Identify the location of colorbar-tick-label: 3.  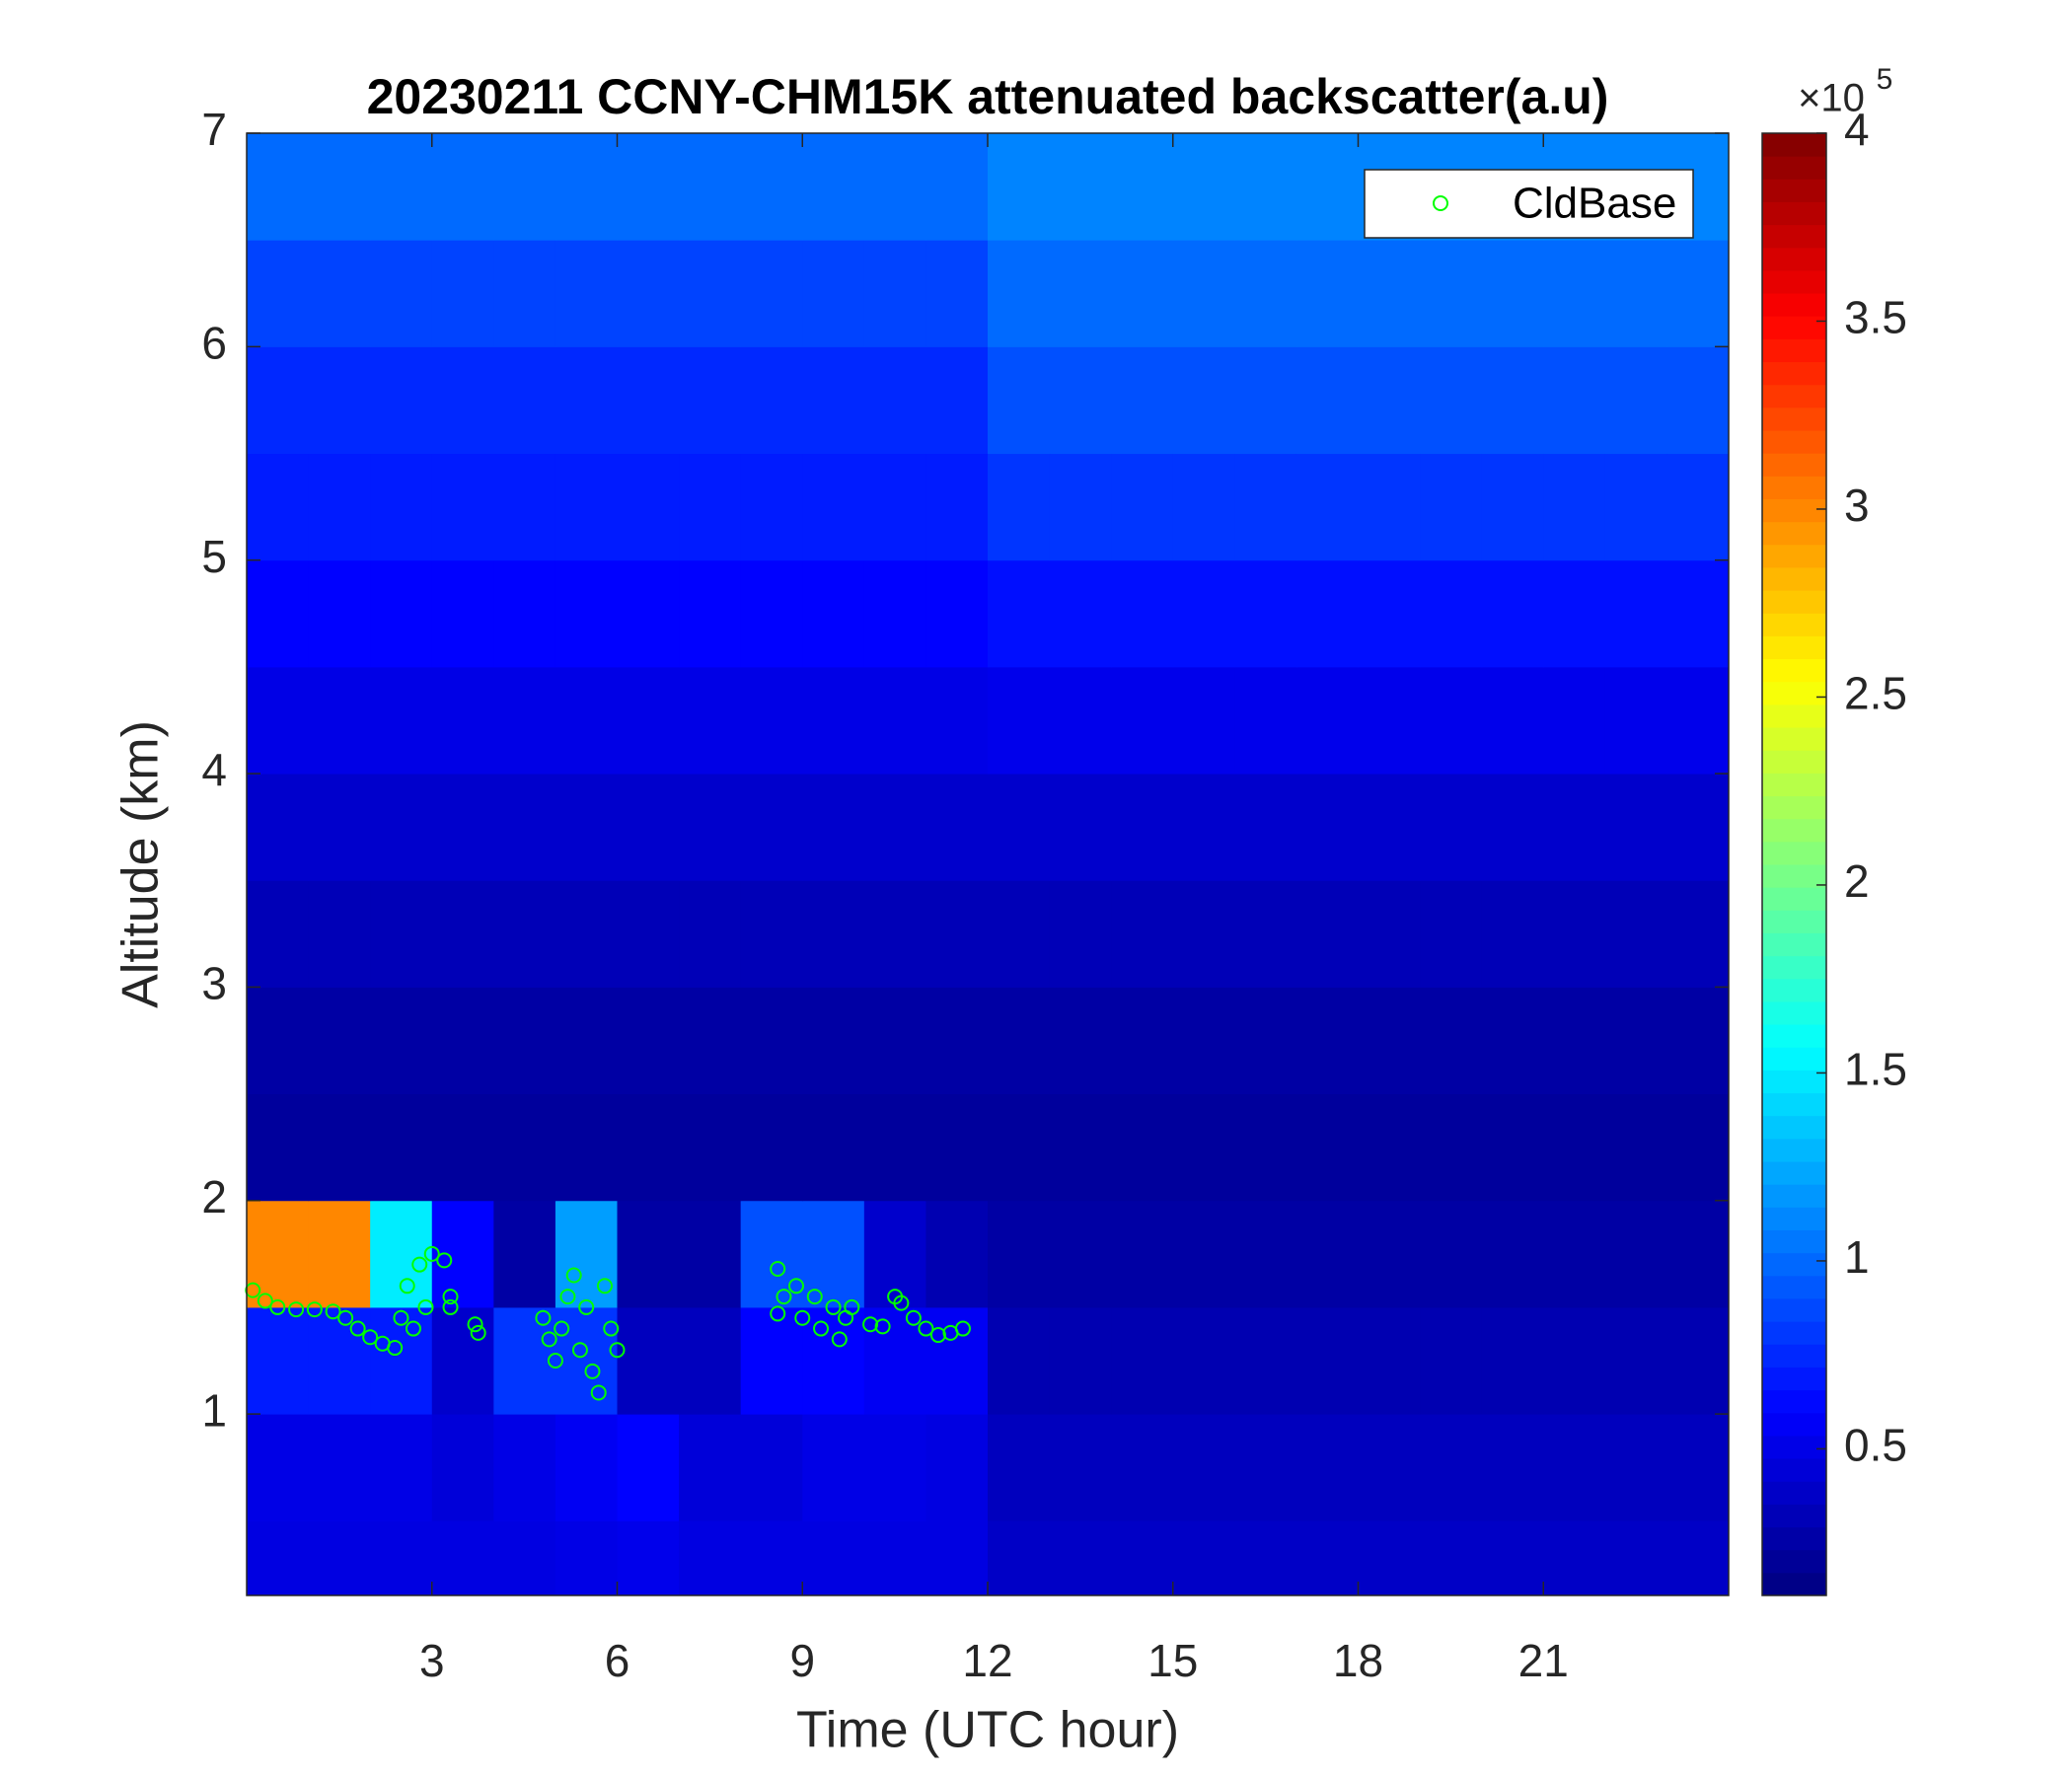
(1857, 506).